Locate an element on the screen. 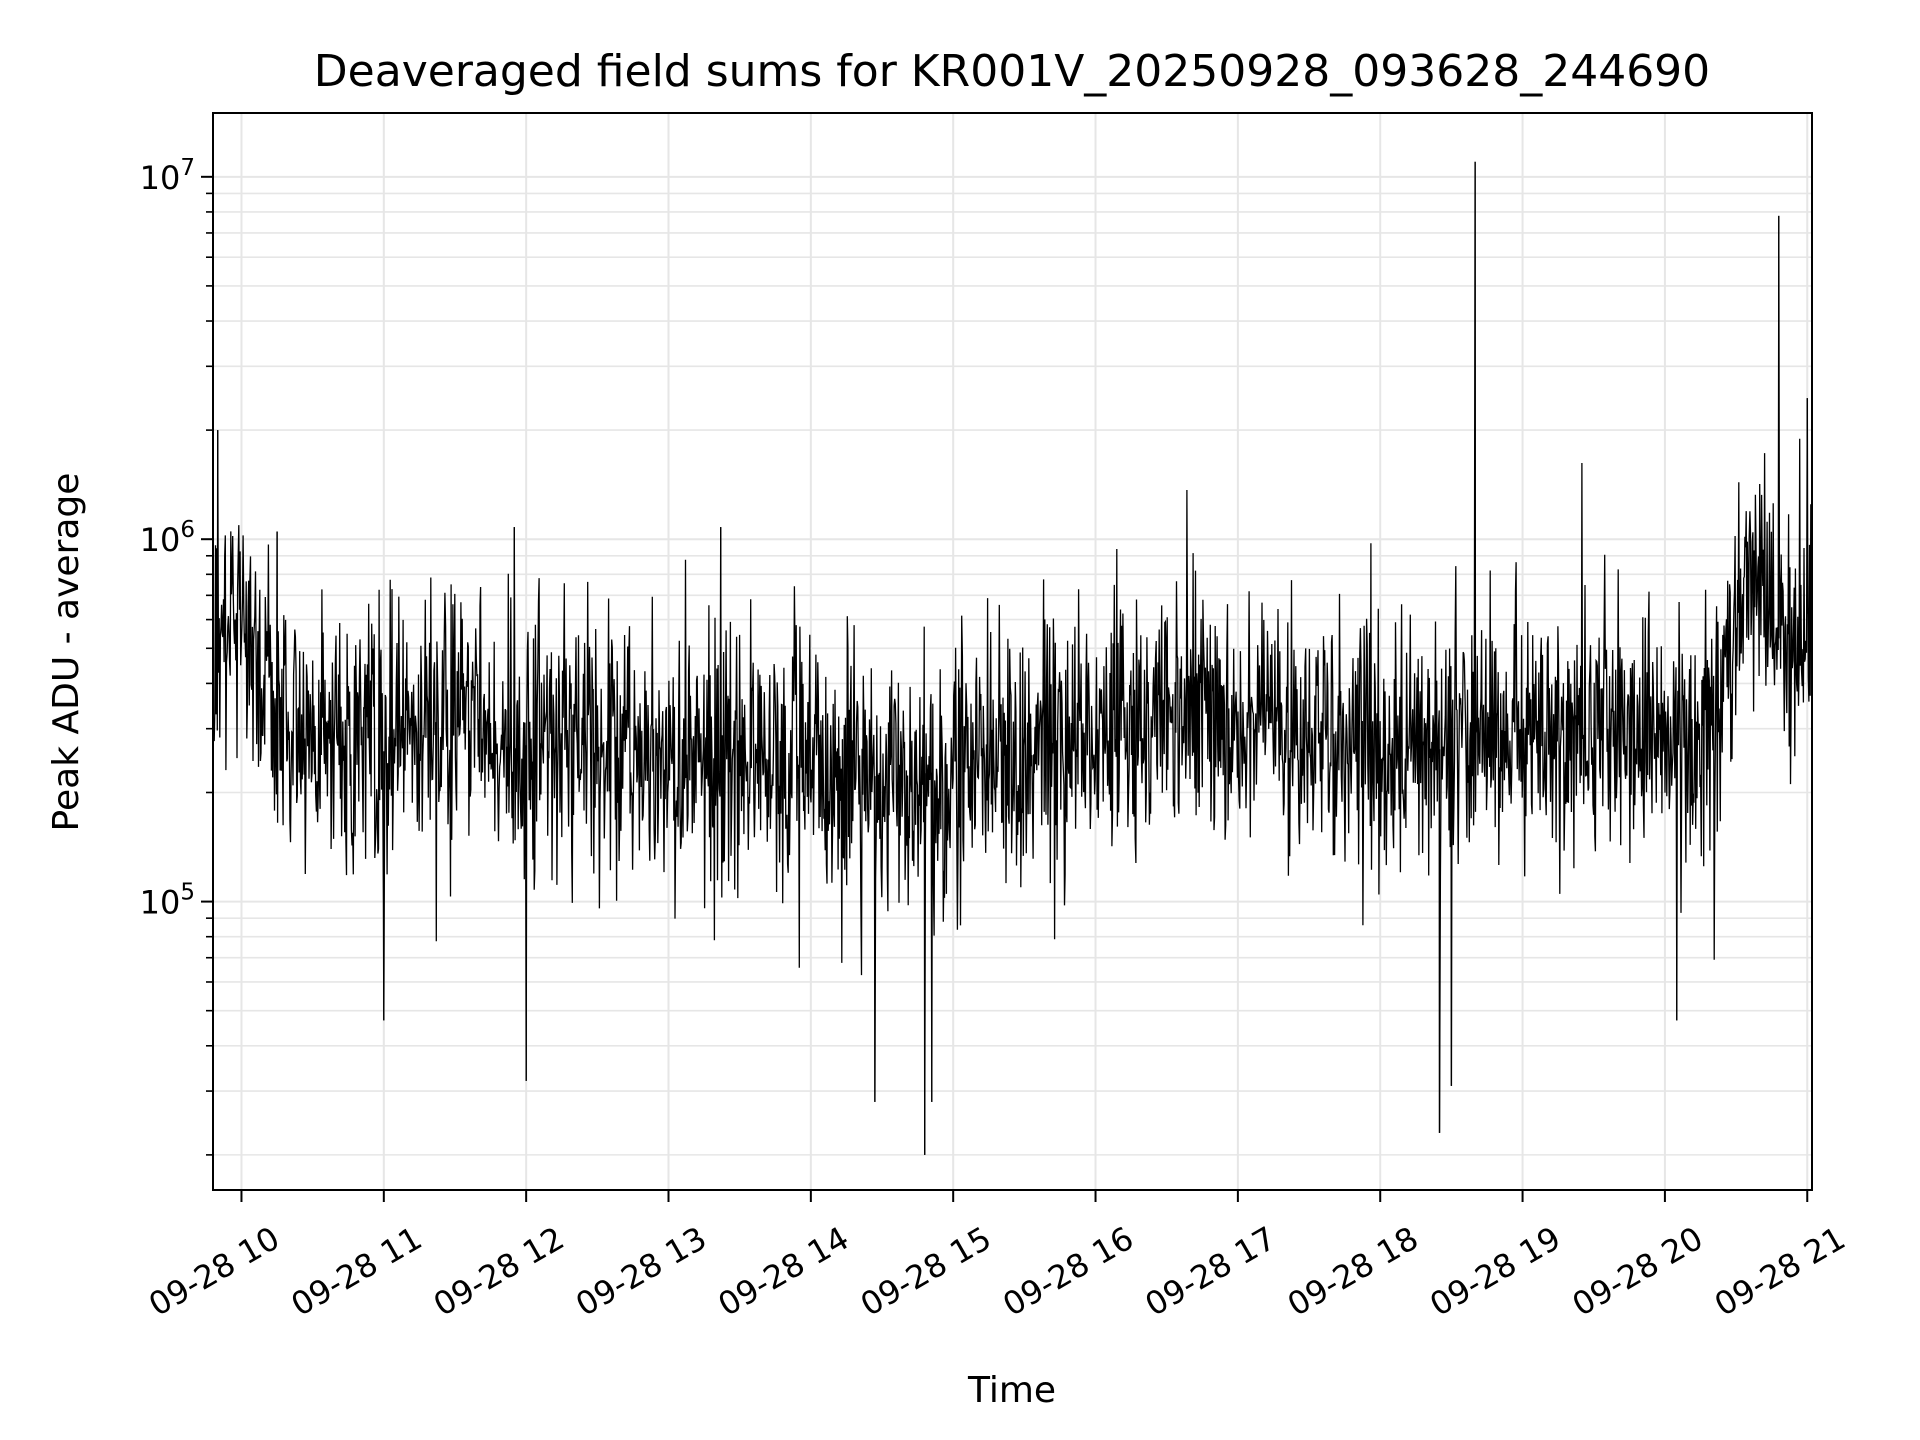 The image size is (1920, 1440). y-axis: 10⁵ 10⁶ 10⁷ is located at coordinates (176, 655).